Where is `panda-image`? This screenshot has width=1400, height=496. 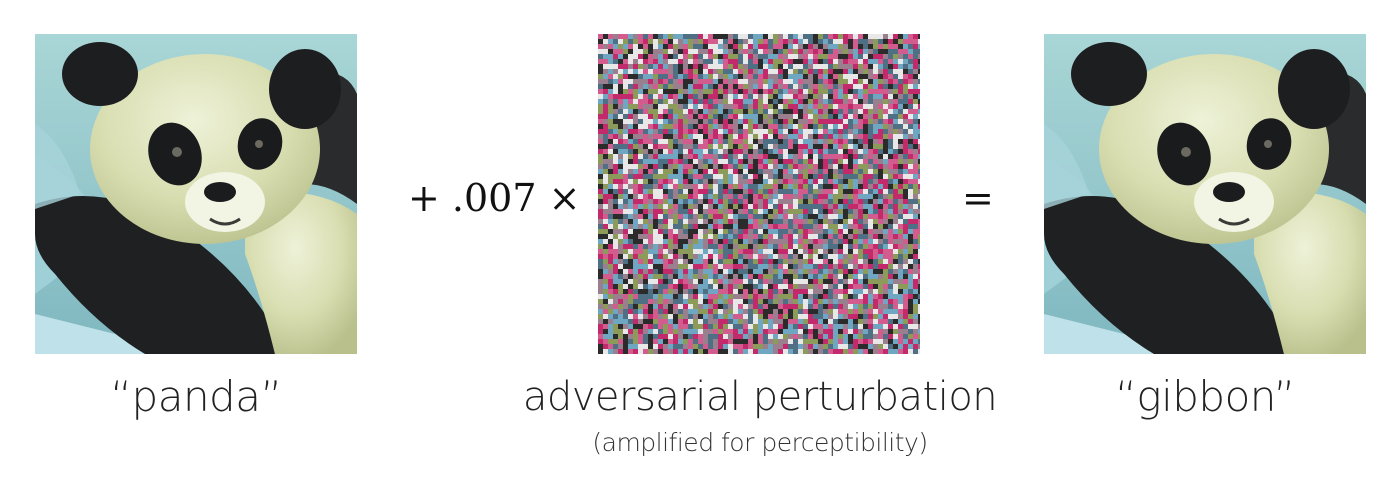 panda-image is located at coordinates (196, 194).